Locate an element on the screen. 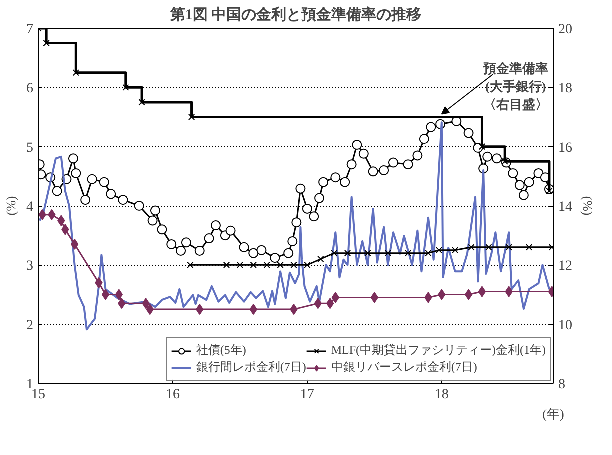 The height and width of the screenshot is (455, 612). annotation: 預金準備率 (大手銀行) 〈右目盛〉 is located at coordinates (515, 86).